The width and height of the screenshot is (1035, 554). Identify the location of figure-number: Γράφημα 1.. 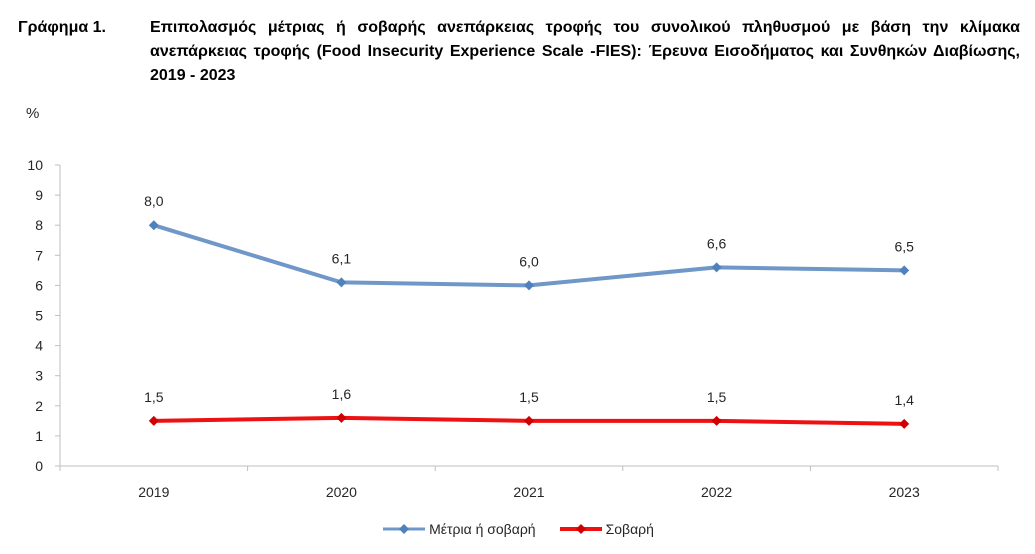
(62, 27).